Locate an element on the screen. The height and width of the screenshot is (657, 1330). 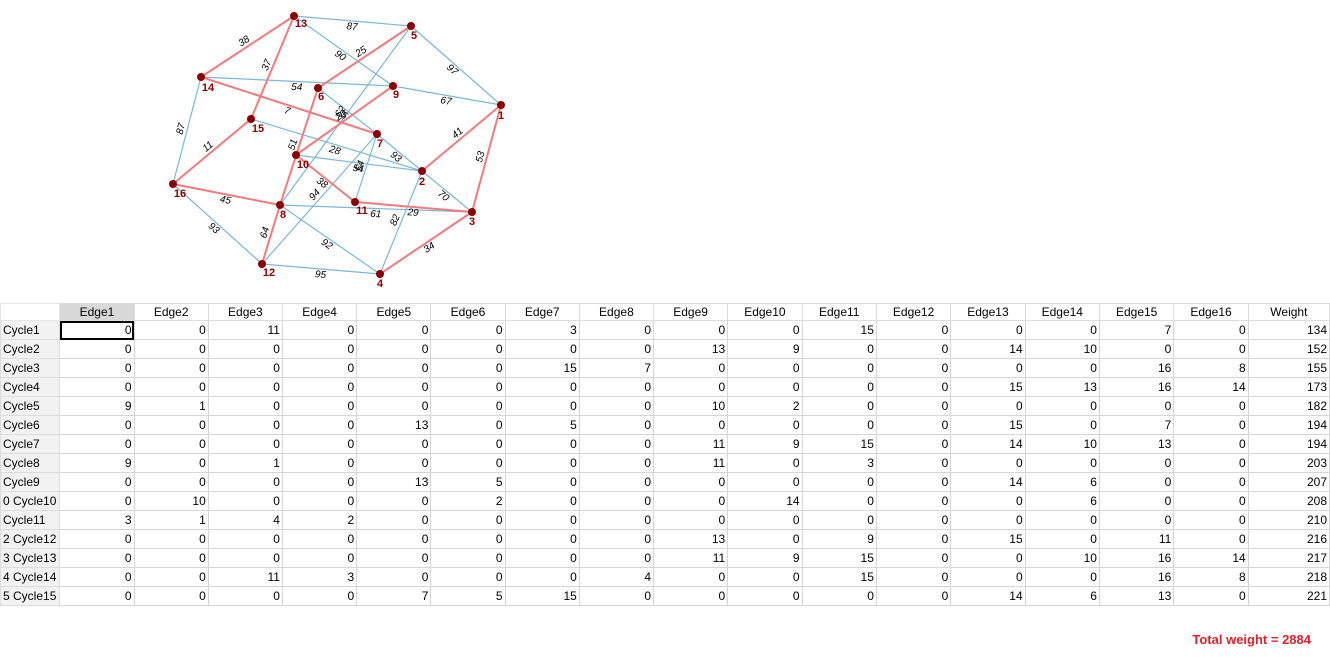
table-cell: 152 is located at coordinates (1288, 349).